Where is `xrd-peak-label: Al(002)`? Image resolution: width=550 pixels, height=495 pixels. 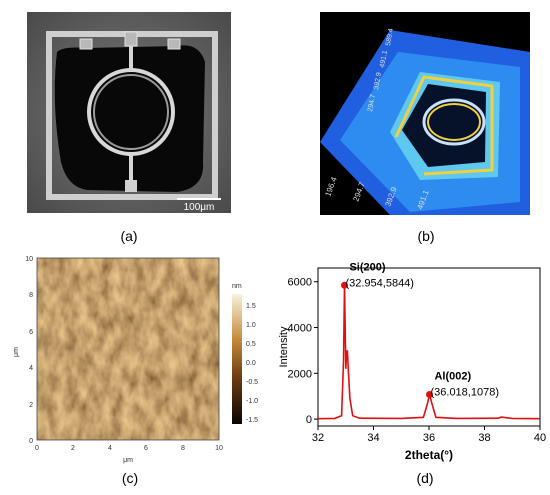
xrd-peak-label: Al(002) is located at coordinates (452, 376).